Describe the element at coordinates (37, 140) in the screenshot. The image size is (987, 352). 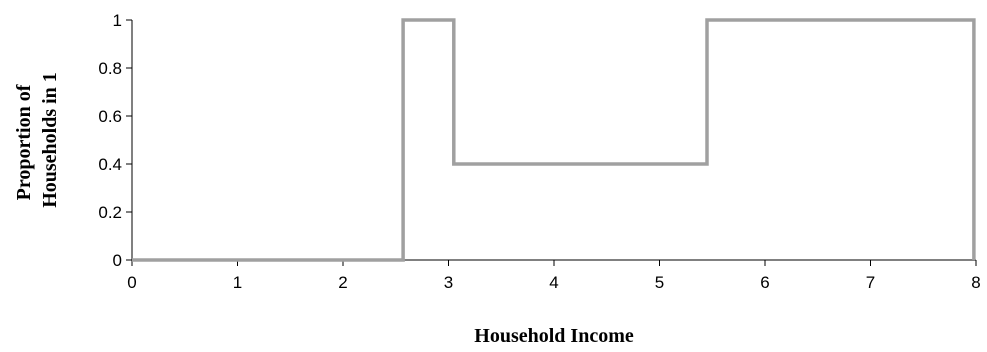
I see `y-axis-title: Proportion of Households in 1` at that location.